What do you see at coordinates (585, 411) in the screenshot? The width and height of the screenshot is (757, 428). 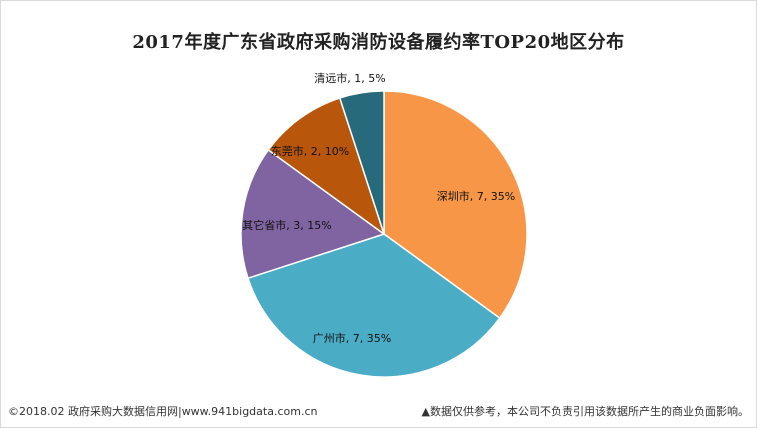 I see `footer-disclaimer: ▲数据仅供参考，本公司不负责引用该数据所产生的商业负面影响。` at bounding box center [585, 411].